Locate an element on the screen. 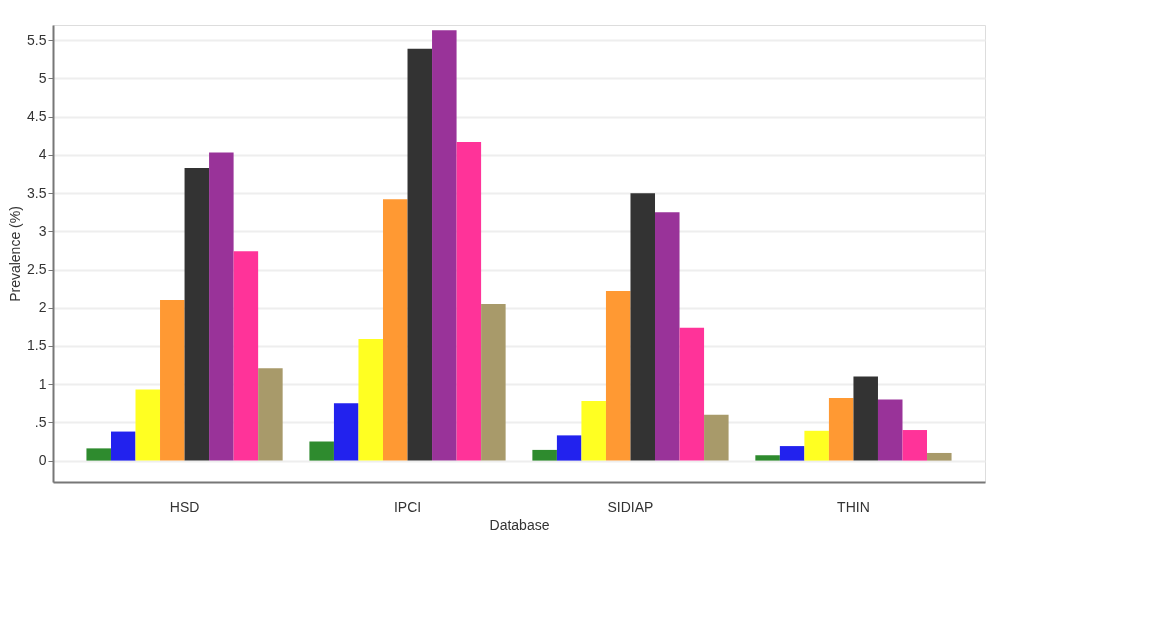  y-tick-label: 5.5 is located at coordinates (37, 39).